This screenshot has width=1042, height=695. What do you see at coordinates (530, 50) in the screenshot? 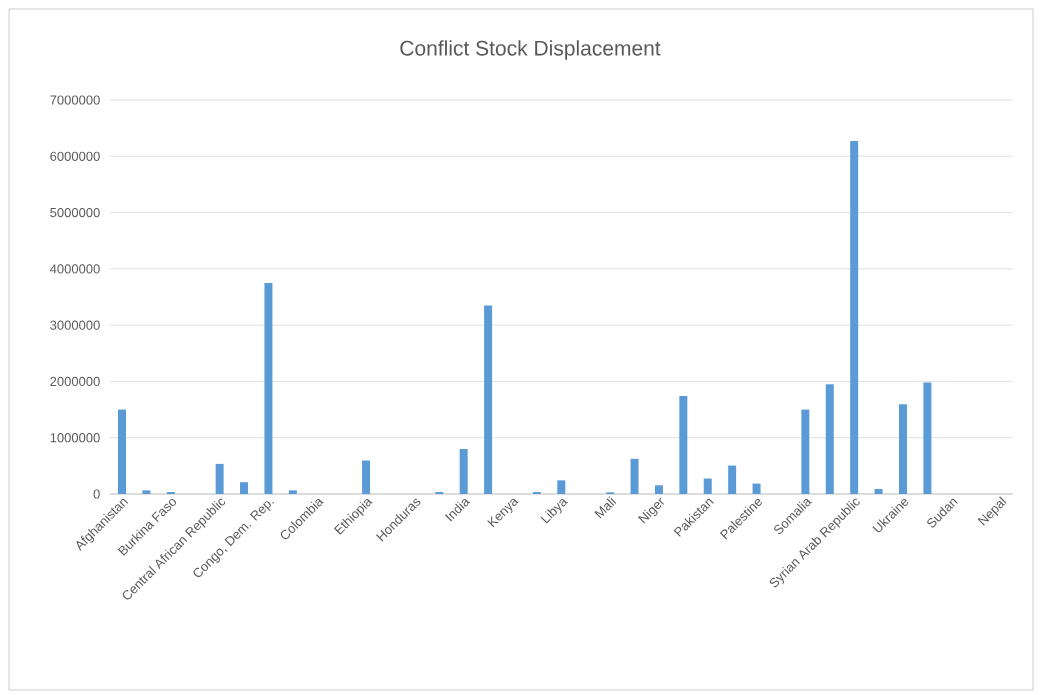
I see `chart-title: Conflict Stock Displacement` at bounding box center [530, 50].